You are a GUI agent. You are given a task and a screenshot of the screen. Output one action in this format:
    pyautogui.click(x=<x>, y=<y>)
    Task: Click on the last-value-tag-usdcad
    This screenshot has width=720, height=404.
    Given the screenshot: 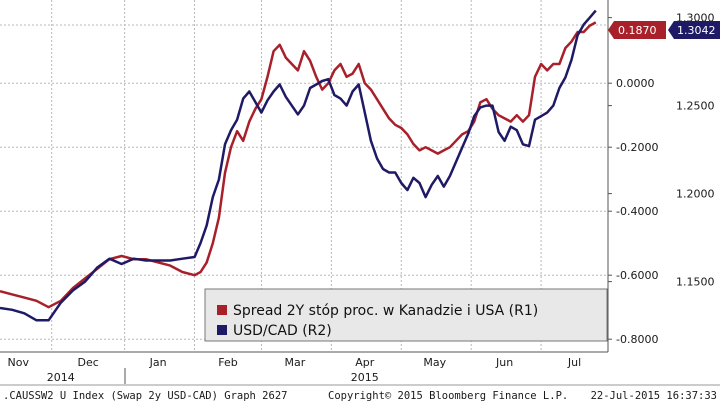 What is the action you would take?
    pyautogui.click(x=694, y=30)
    